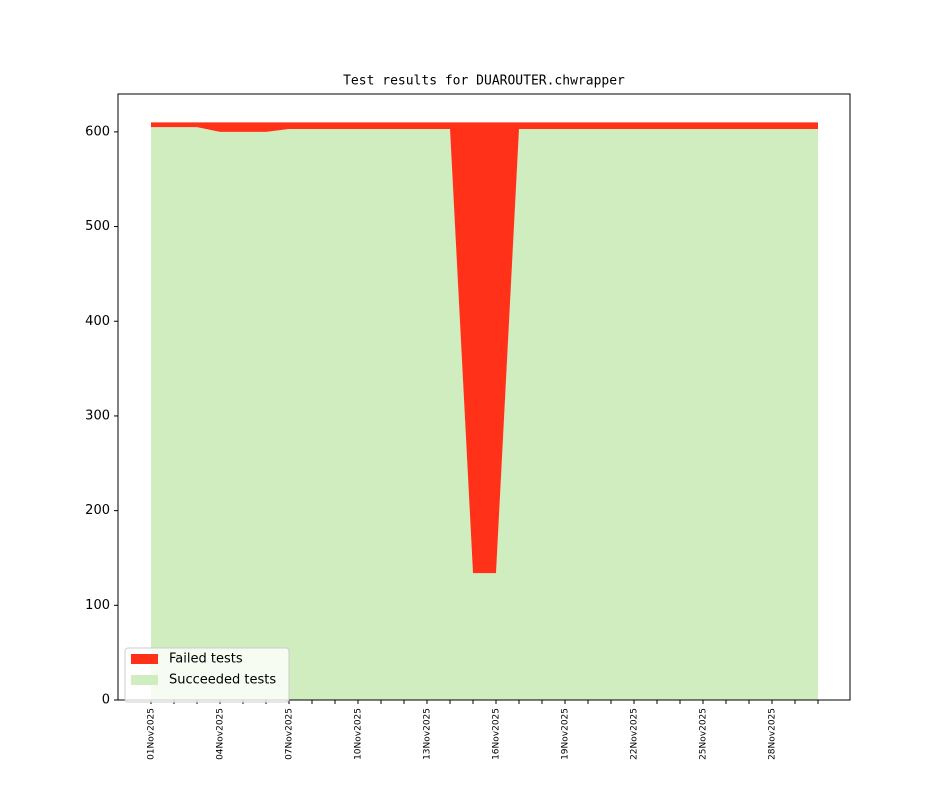 The width and height of the screenshot is (944, 787). What do you see at coordinates (97, 510) in the screenshot?
I see `y-tick-label: 200` at bounding box center [97, 510].